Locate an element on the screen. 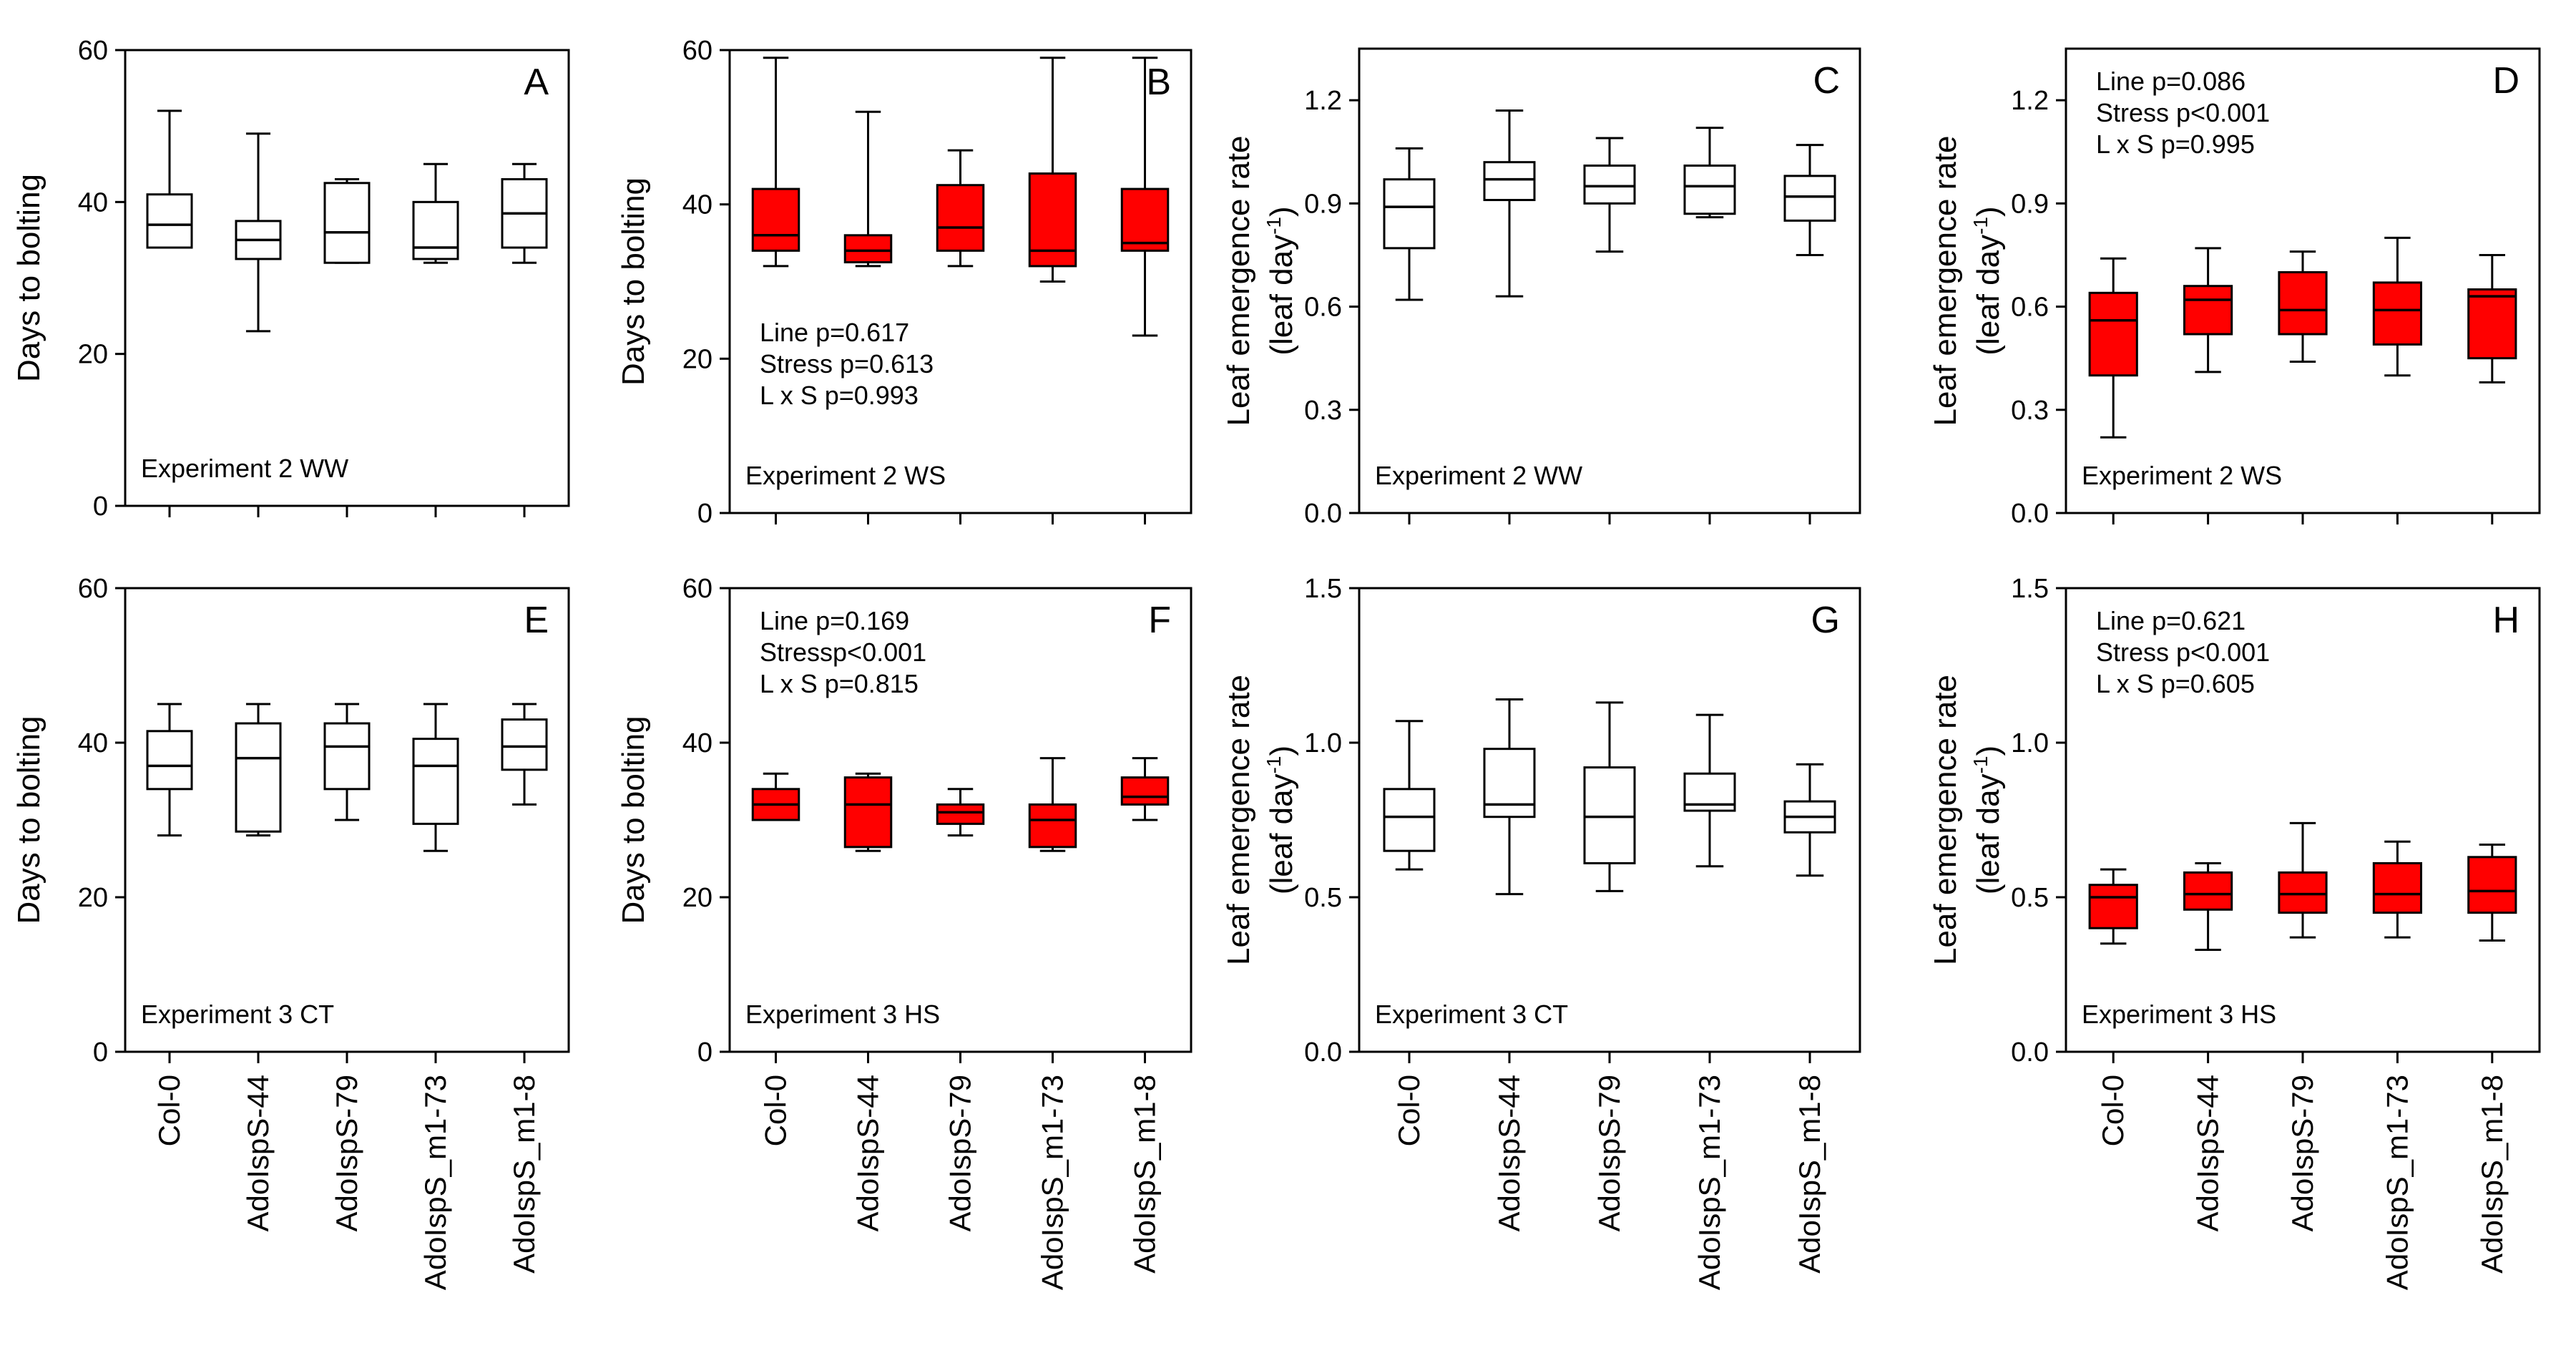  experiment-caption: Experiment 3 CT is located at coordinates (1472, 1014).